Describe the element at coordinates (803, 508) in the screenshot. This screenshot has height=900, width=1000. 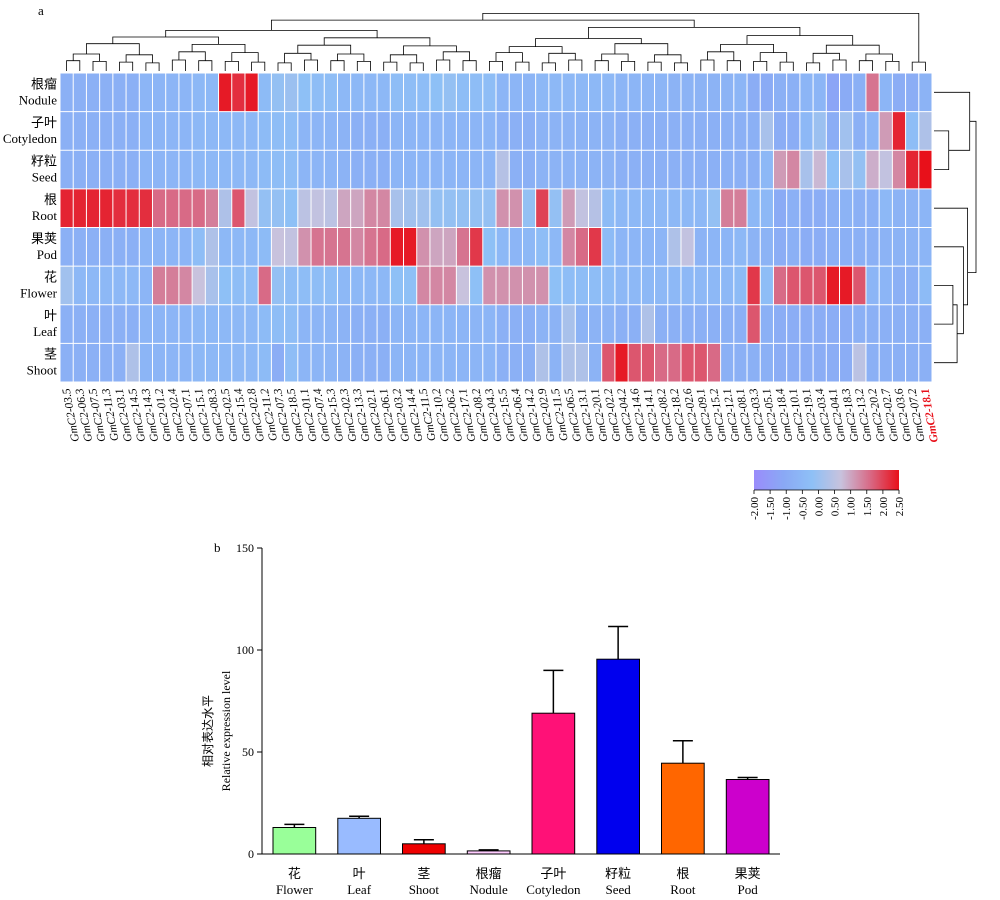
I see `colorbar-tick-label: -0.50` at that location.